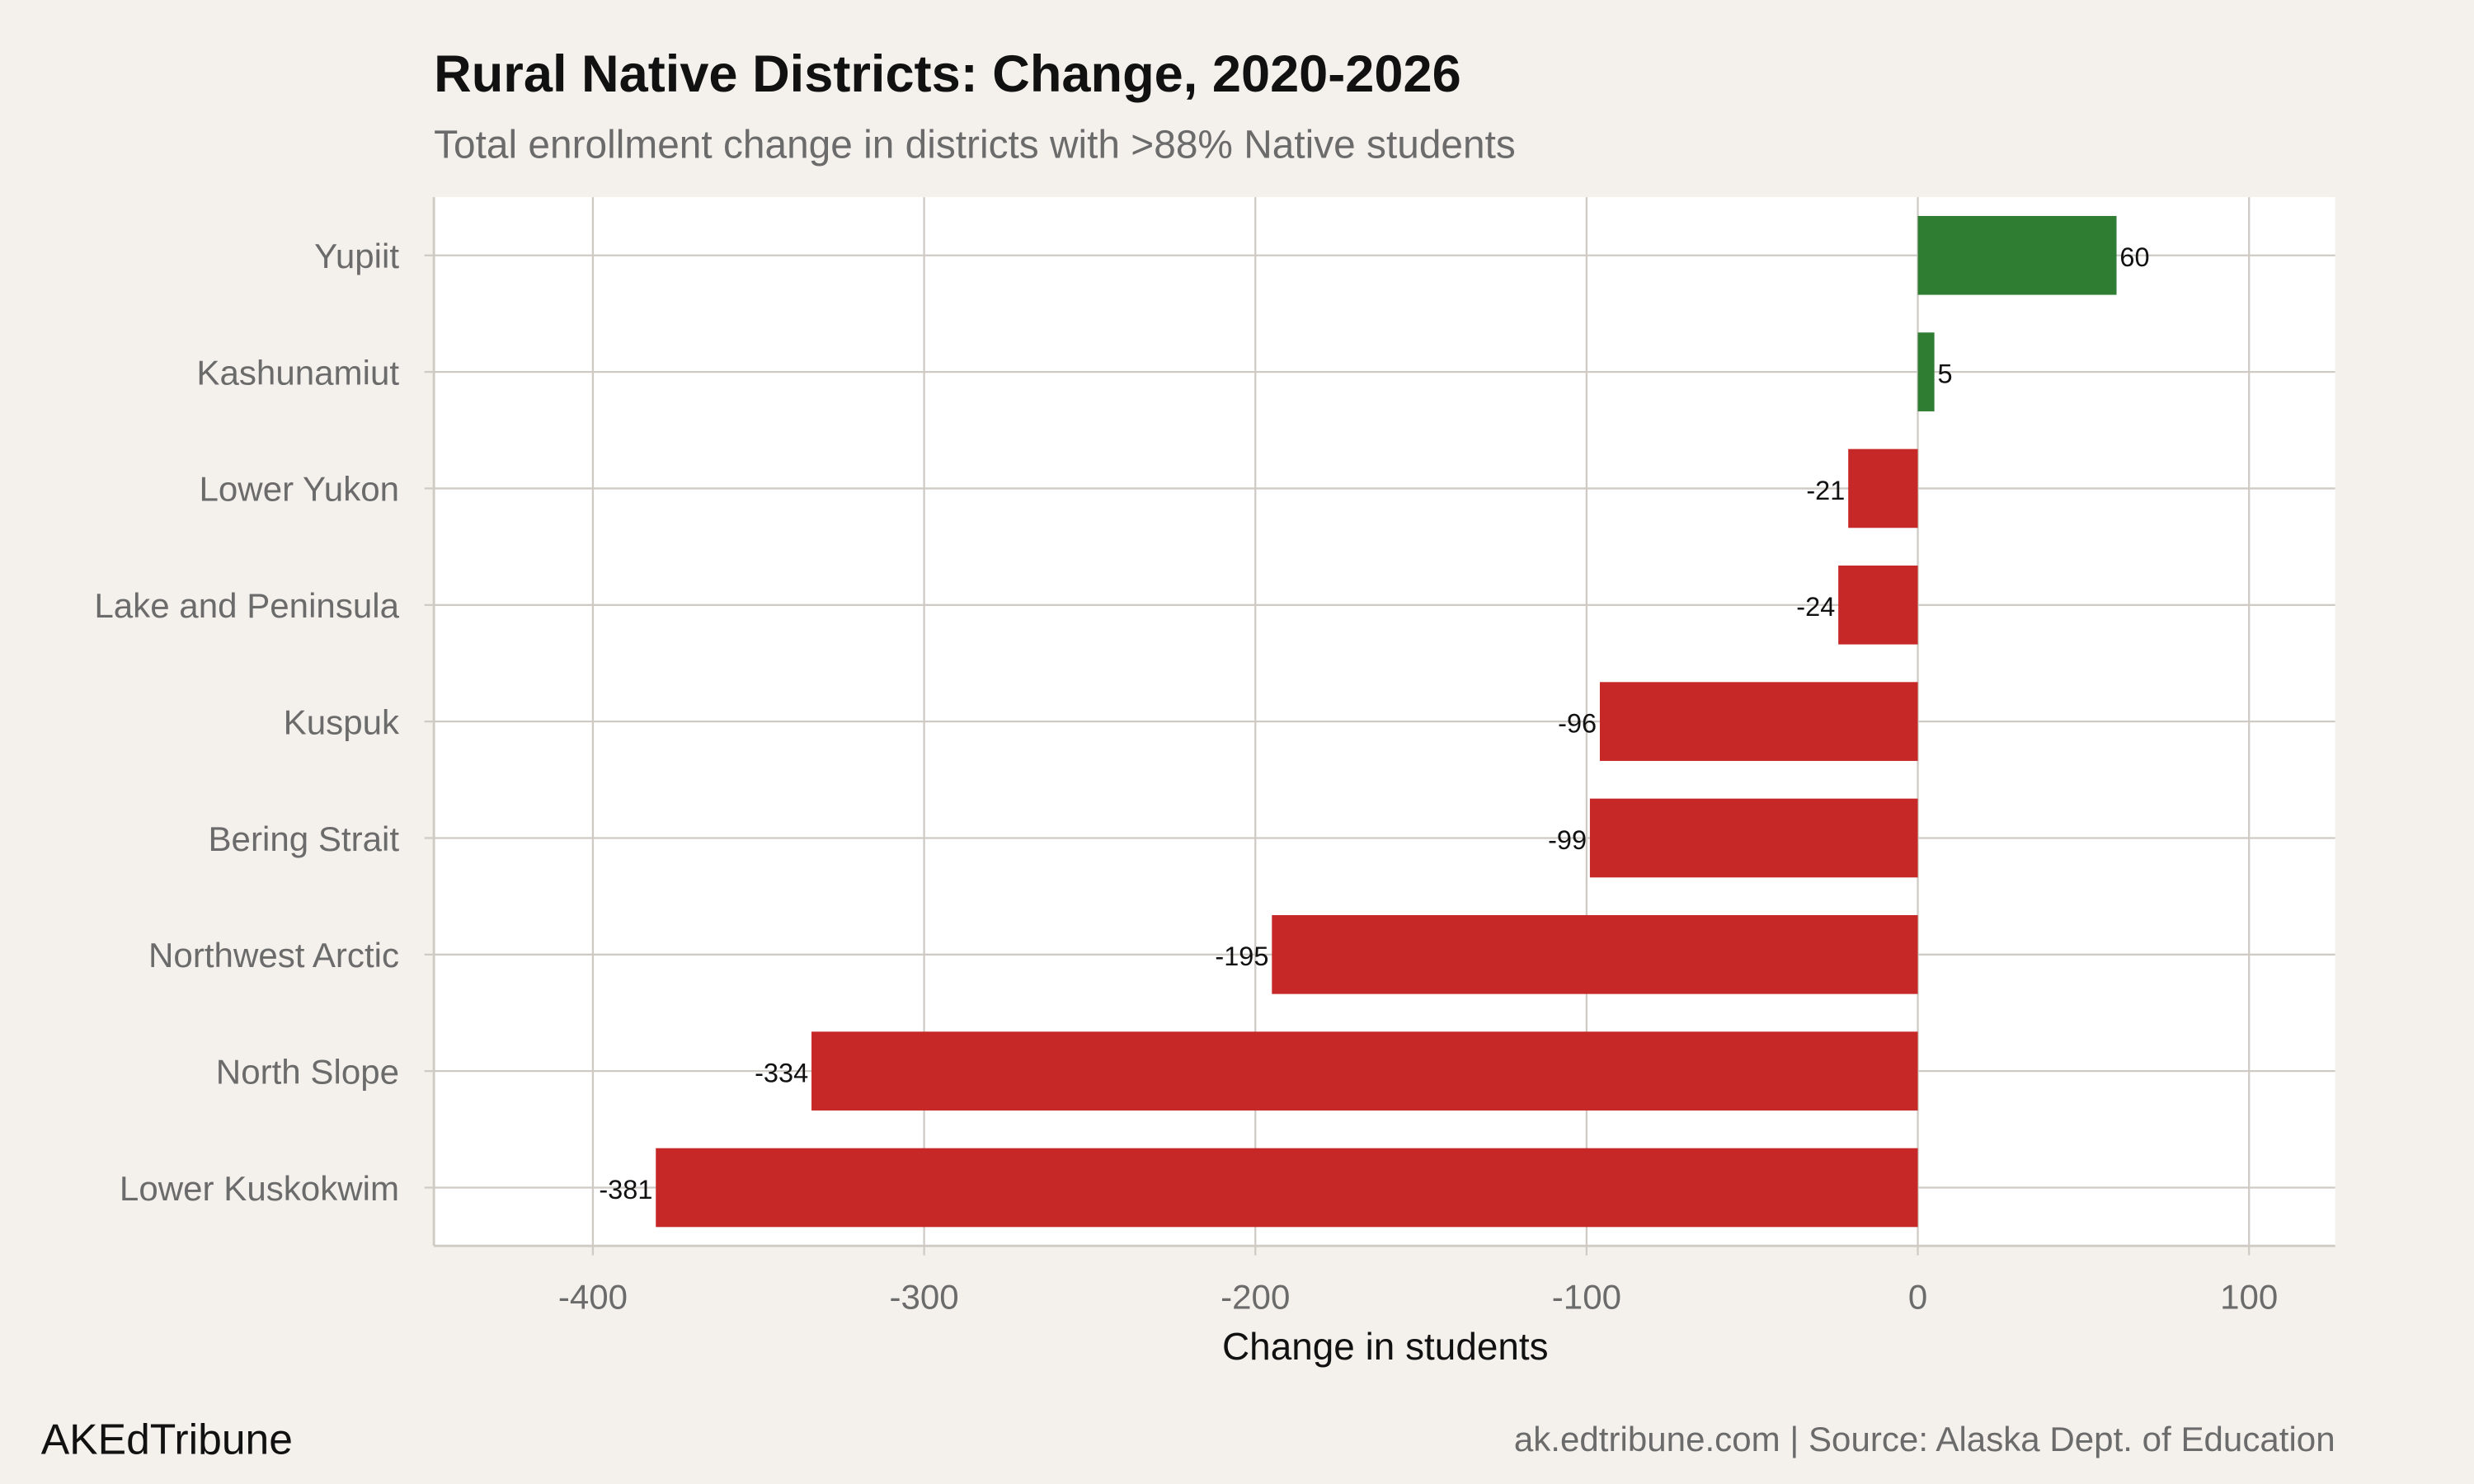  What do you see at coordinates (299, 490) in the screenshot?
I see `y-tick-label: Lower Yukon` at bounding box center [299, 490].